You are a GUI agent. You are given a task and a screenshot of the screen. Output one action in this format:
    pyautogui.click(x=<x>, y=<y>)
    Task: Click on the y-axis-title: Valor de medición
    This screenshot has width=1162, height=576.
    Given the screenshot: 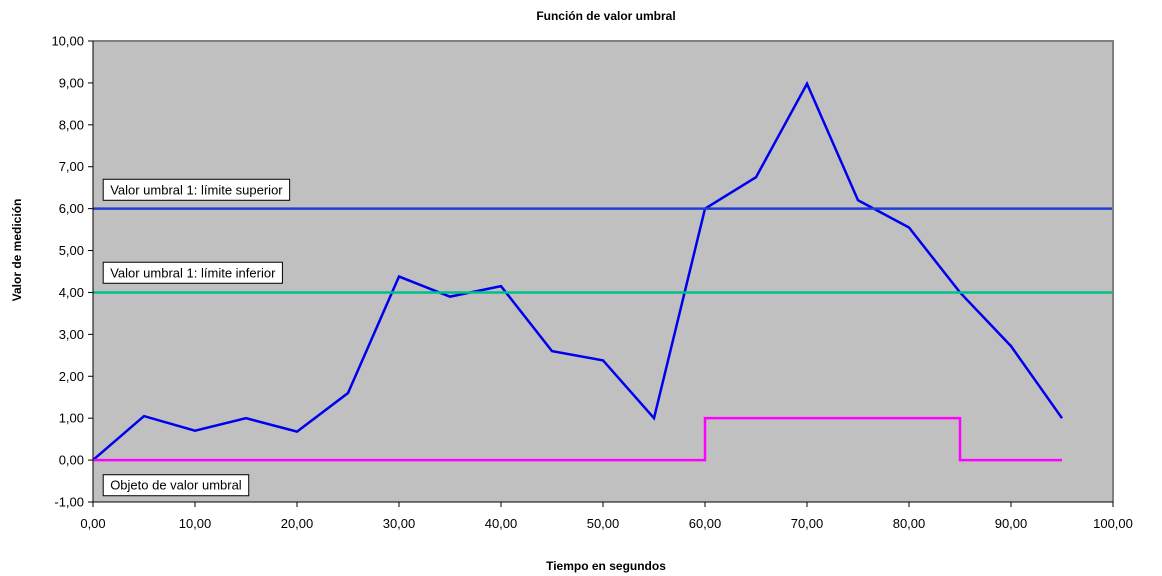 What is the action you would take?
    pyautogui.click(x=17, y=250)
    